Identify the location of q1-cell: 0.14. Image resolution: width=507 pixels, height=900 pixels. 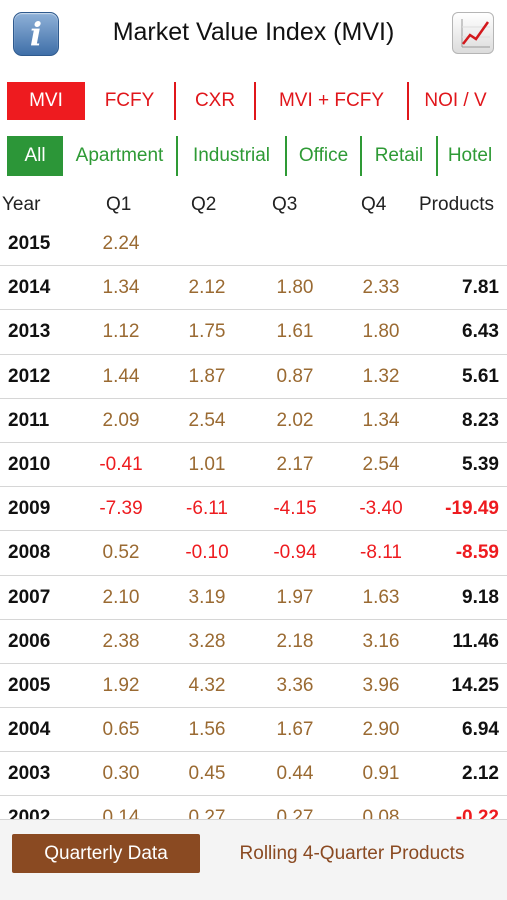
(121, 813).